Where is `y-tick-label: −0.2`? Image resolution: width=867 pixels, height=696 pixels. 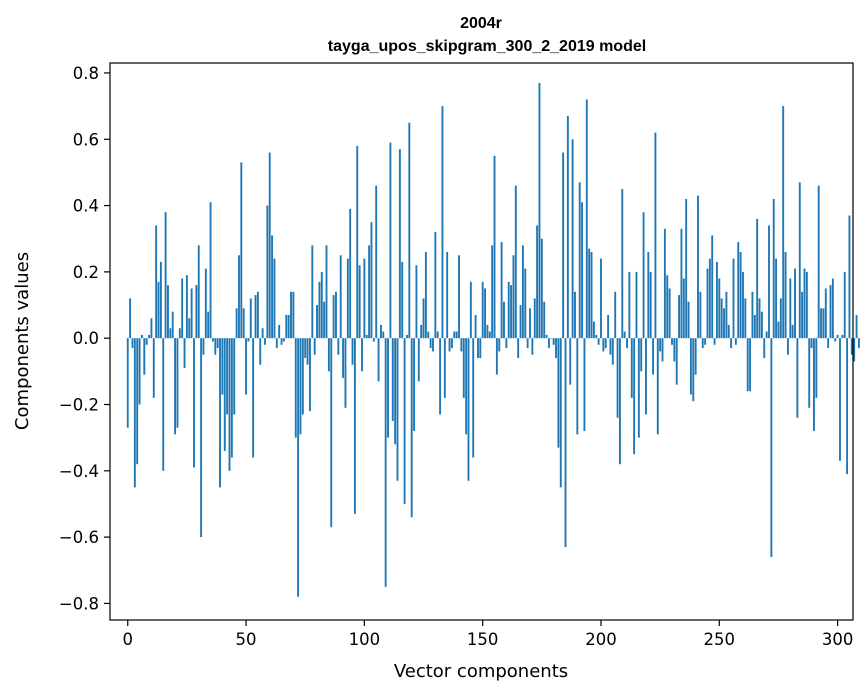 y-tick-label: −0.2 is located at coordinates (79, 404).